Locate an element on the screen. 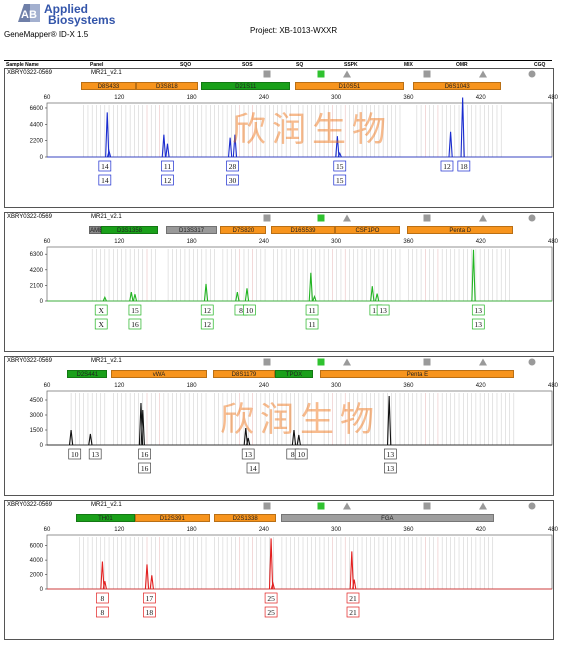 This screenshot has width=577, height=645. y-tick-label: 3000 is located at coordinates (37, 416).